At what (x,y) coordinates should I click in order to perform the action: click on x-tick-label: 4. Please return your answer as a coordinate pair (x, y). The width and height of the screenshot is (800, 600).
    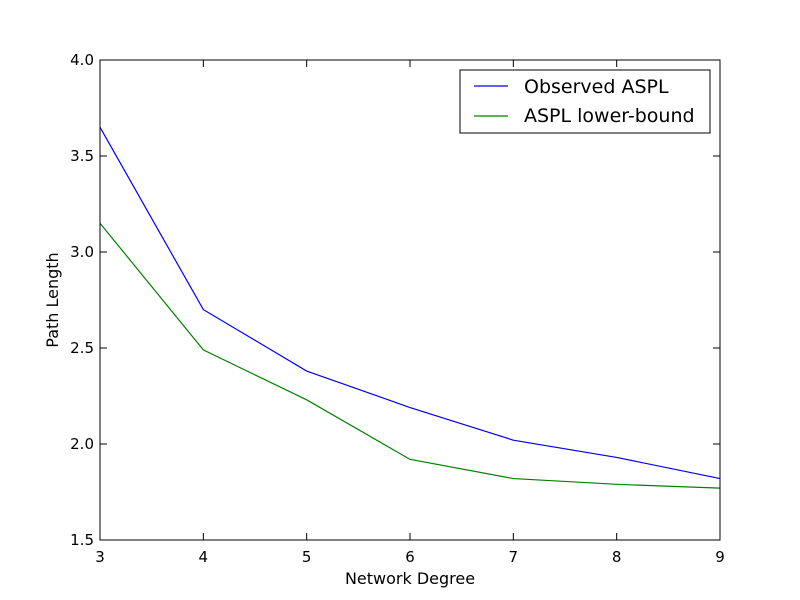
    Looking at the image, I should click on (204, 557).